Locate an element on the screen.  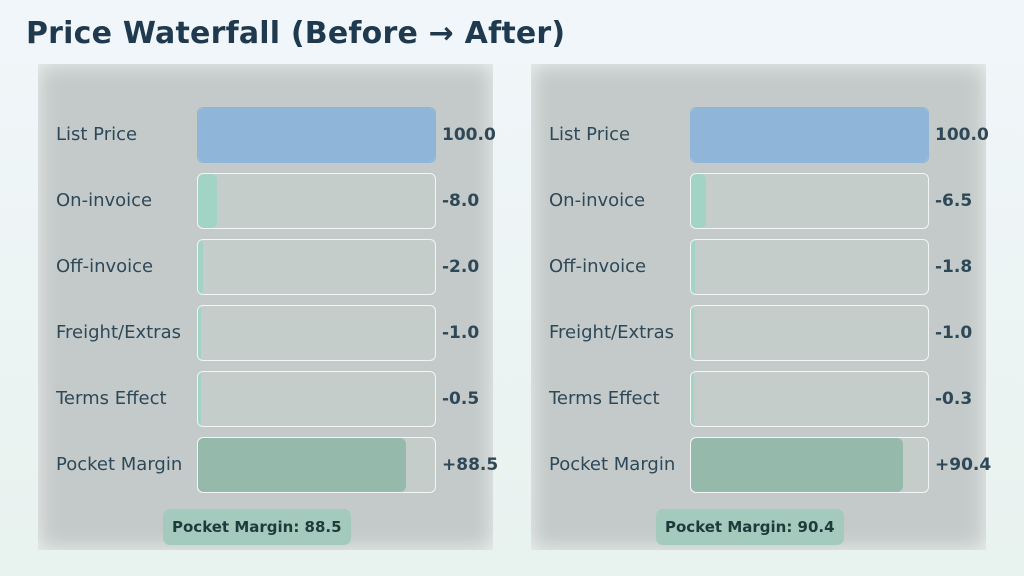
after-row: Pocket Margin +90.4 is located at coordinates (761, 465).